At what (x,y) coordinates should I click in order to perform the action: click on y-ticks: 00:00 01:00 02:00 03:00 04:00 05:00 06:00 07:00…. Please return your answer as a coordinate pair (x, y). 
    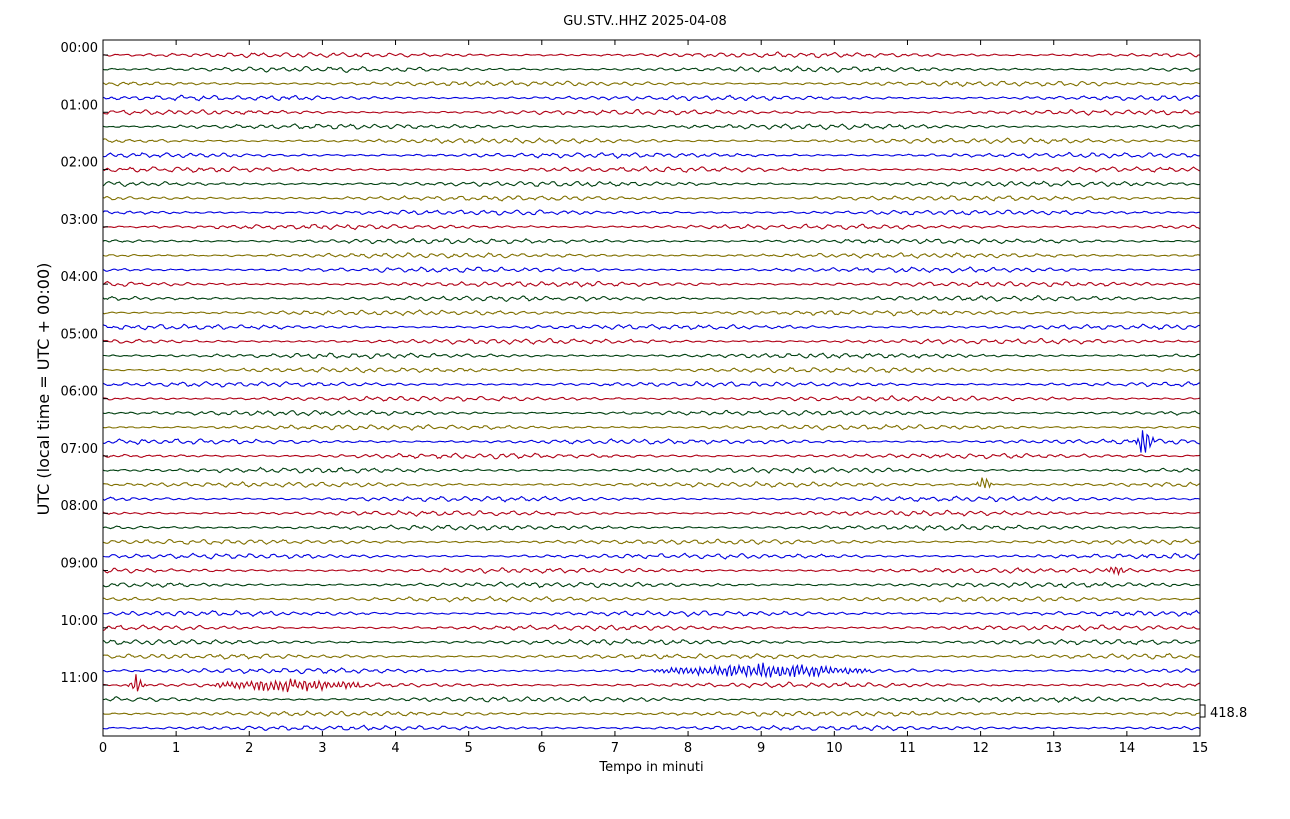
    Looking at the image, I should click on (84, 363).